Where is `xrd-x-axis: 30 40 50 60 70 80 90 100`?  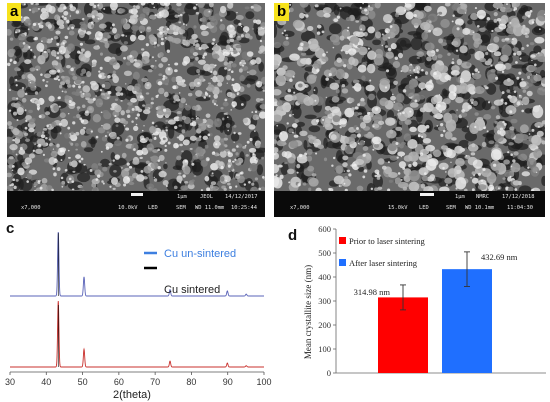
xrd-x-axis: 30 40 50 60 70 80 90 100 is located at coordinates (138, 379).